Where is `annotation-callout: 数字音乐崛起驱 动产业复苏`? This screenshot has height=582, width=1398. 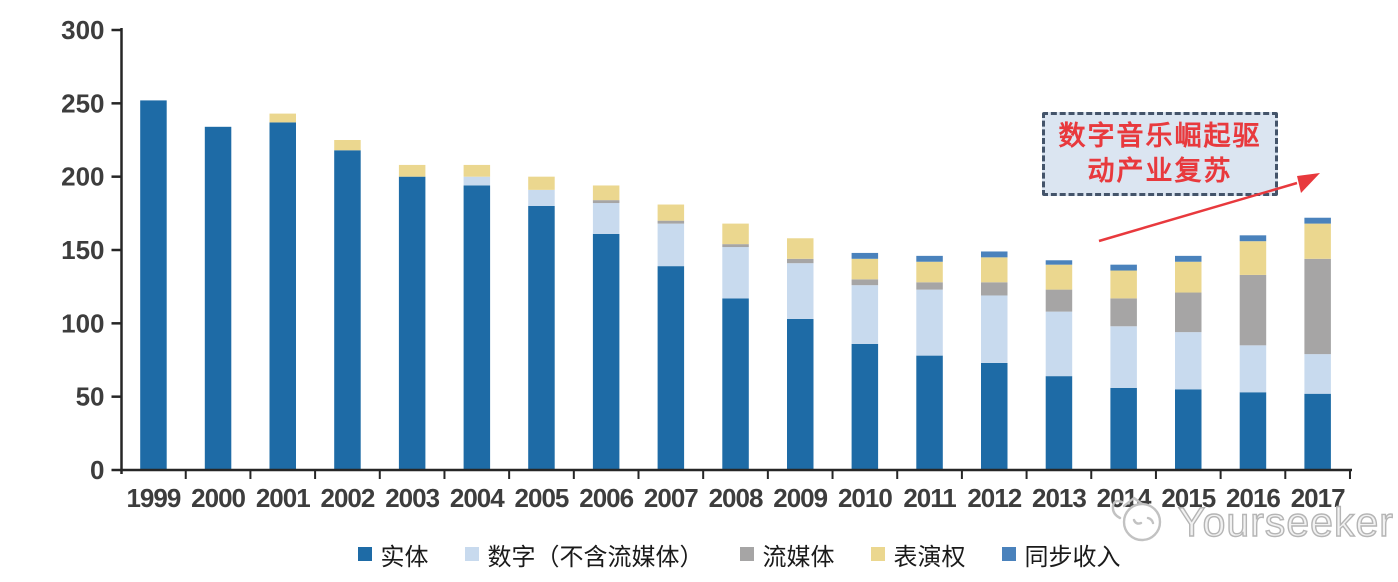
annotation-callout: 数字音乐崛起驱 动产业复苏 is located at coordinates (1160, 154).